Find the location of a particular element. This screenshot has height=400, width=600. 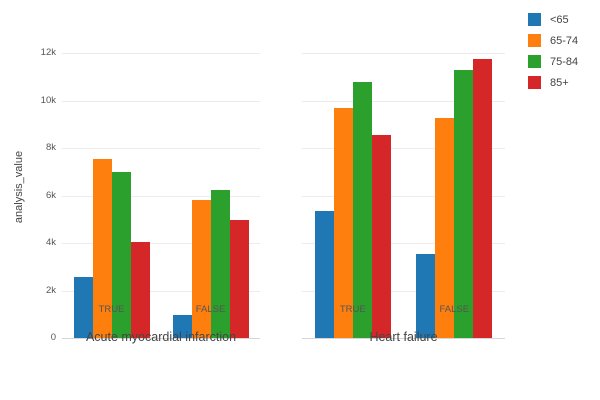

legend-item-85+: 85+ is located at coordinates (553, 82).